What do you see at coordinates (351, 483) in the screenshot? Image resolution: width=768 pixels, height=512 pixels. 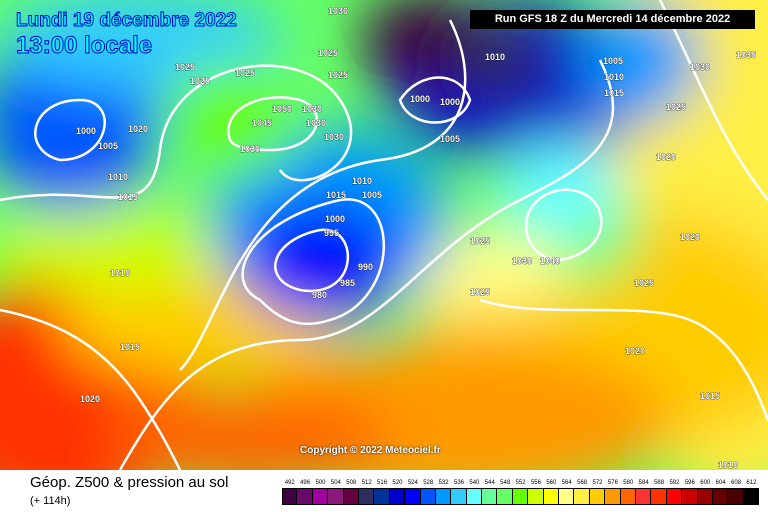 I see `legend-tick: 508` at bounding box center [351, 483].